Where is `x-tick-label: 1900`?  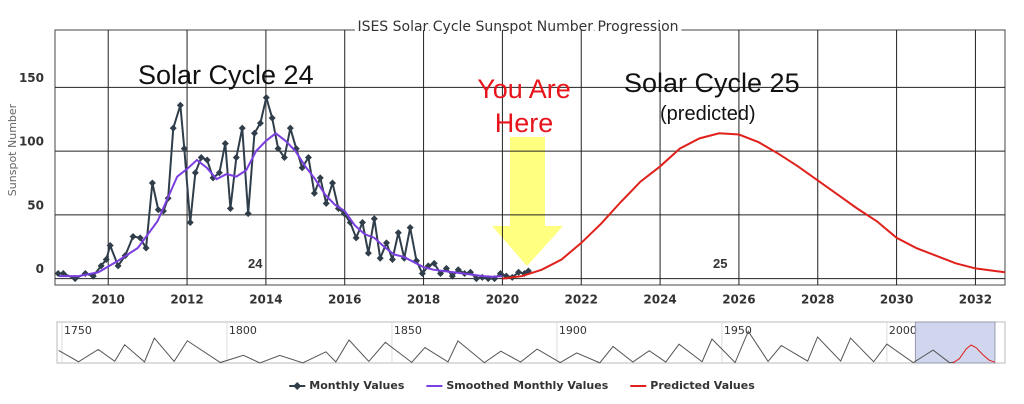 x-tick-label: 1900 is located at coordinates (573, 330).